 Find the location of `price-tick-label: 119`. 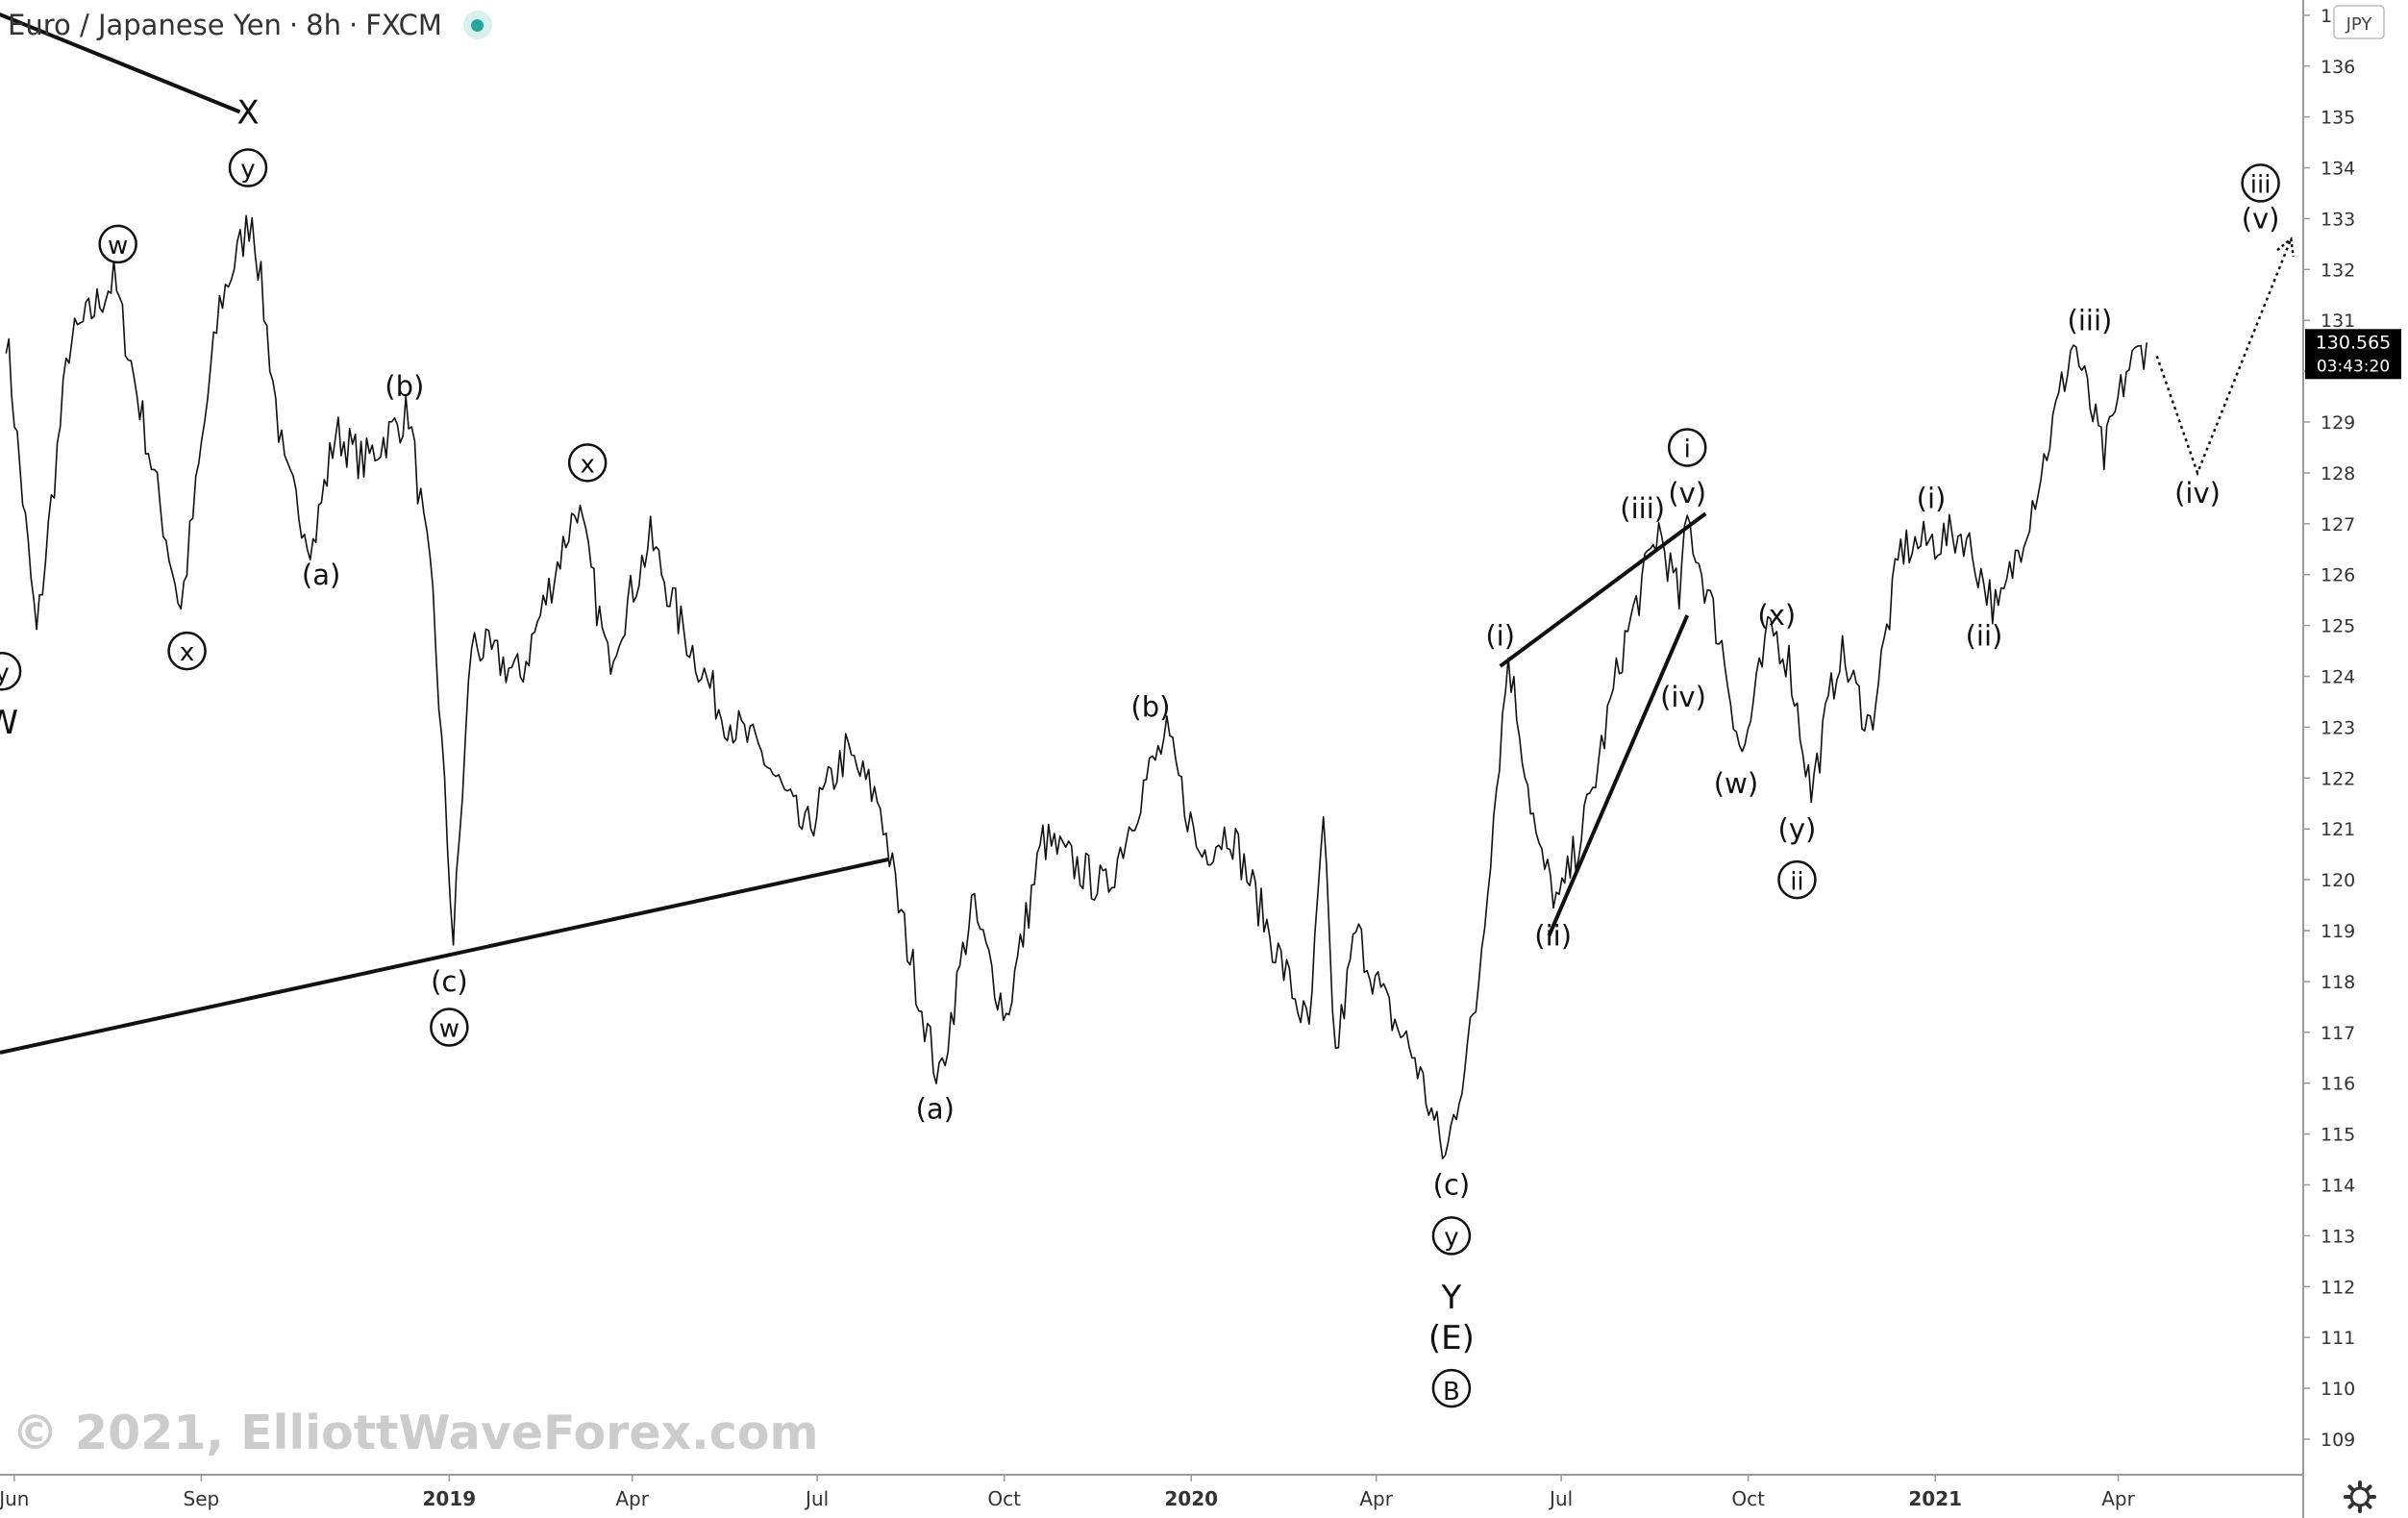

price-tick-label: 119 is located at coordinates (2338, 931).